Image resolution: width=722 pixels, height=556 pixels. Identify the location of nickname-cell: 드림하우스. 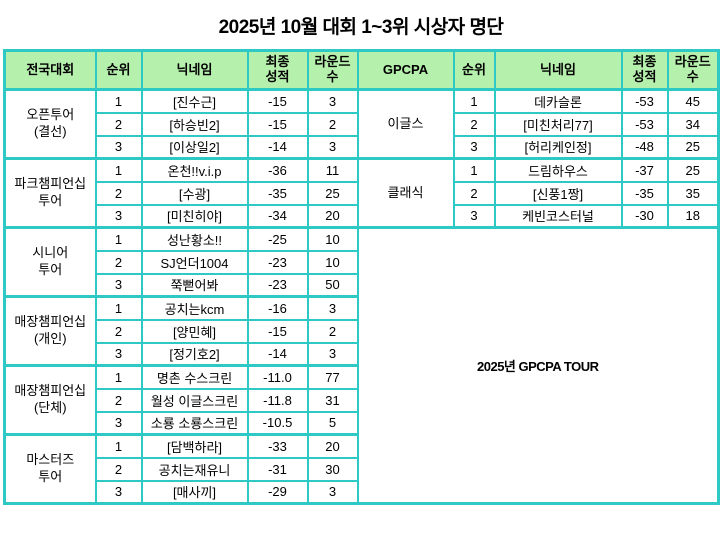
(558, 170).